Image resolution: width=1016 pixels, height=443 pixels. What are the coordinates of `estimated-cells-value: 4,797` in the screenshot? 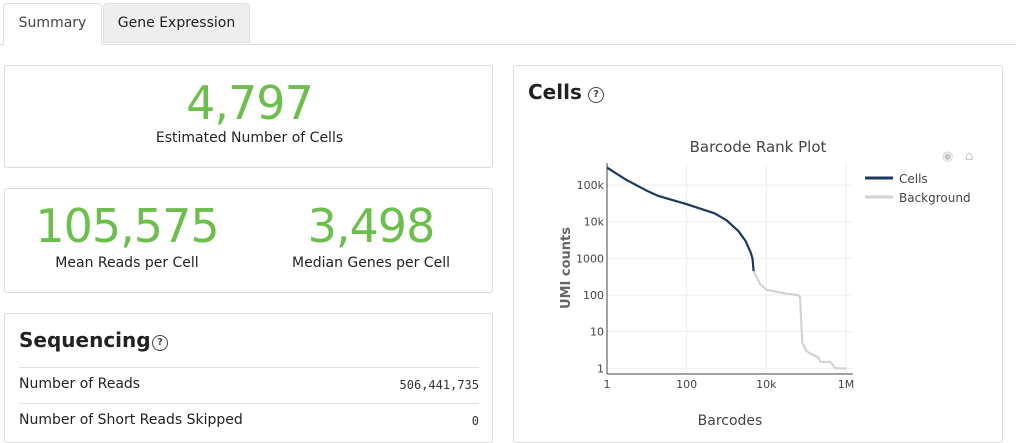 It's located at (250, 103).